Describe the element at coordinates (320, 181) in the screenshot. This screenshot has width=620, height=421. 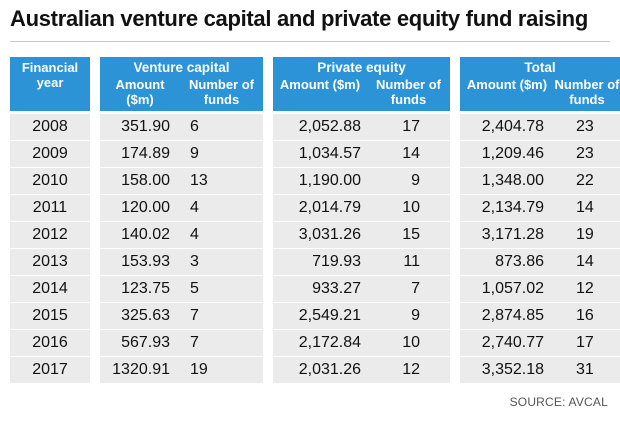
I see `cell-pe-amount: 1,190.00` at that location.